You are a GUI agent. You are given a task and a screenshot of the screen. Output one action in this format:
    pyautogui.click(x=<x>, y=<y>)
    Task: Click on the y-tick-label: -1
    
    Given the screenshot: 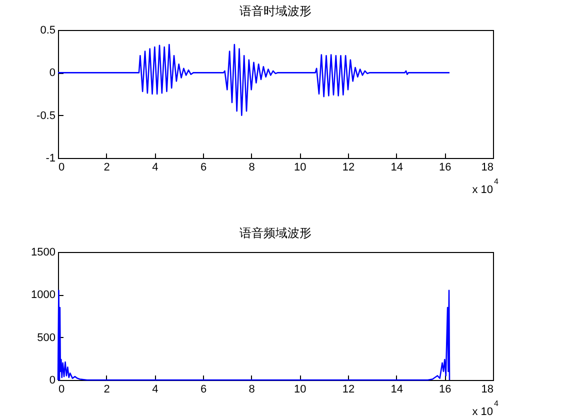 What is the action you would take?
    pyautogui.click(x=51, y=158)
    